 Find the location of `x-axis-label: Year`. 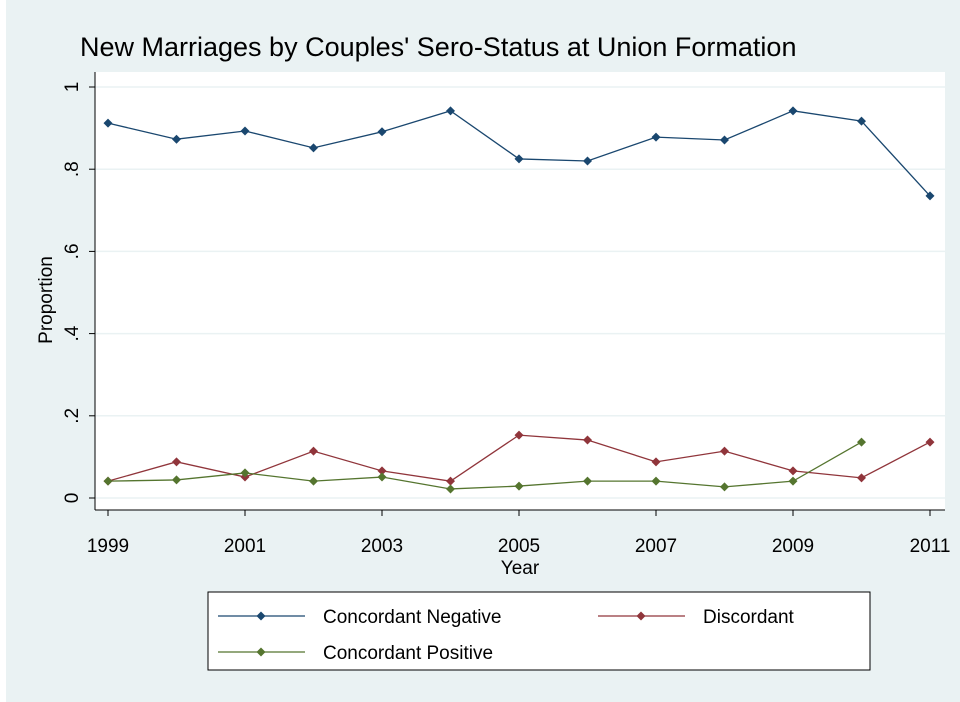

x-axis-label: Year is located at coordinates (520, 568).